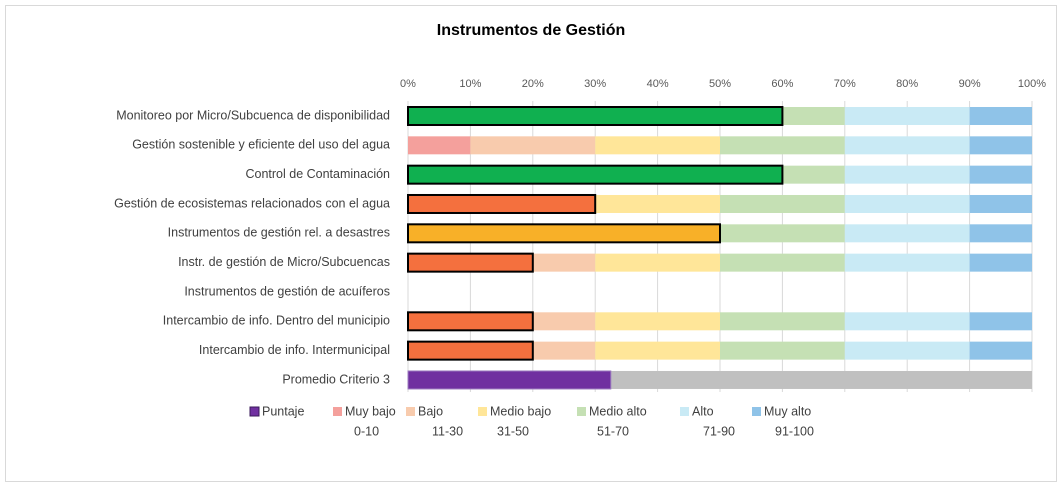  Describe the element at coordinates (613, 431) in the screenshot. I see `legend-range: 51-70` at that location.